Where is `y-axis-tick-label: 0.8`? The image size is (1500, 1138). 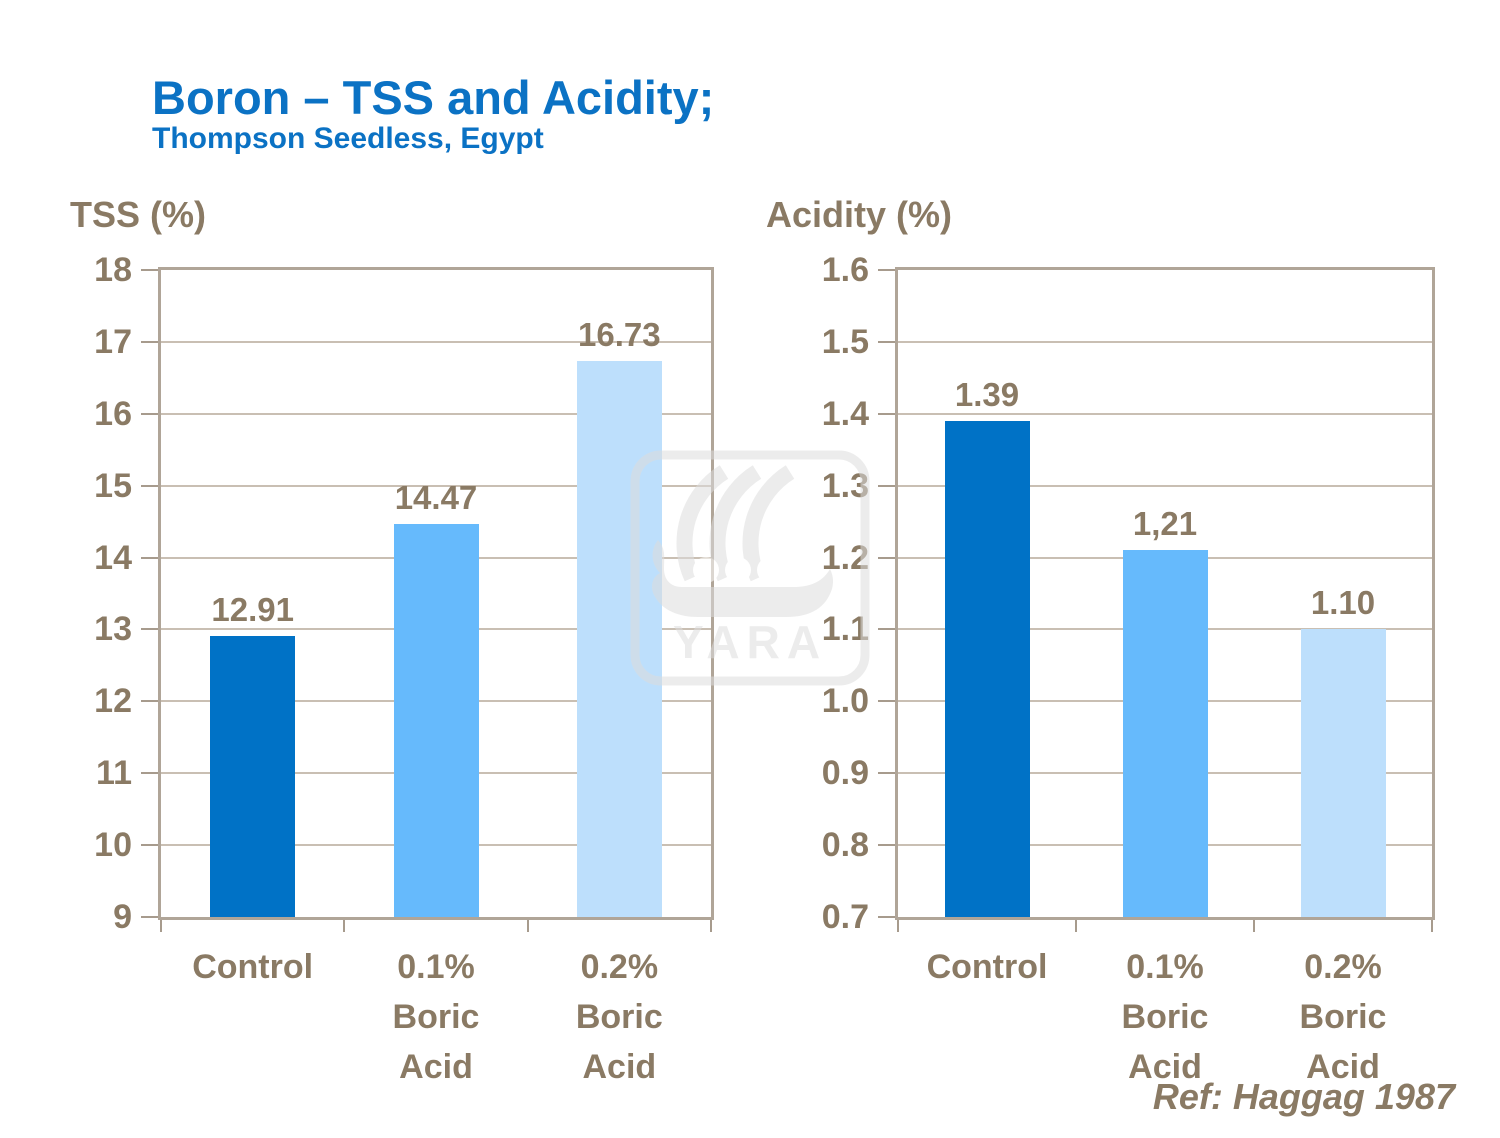 y-axis-tick-label: 0.8 is located at coordinates (845, 845).